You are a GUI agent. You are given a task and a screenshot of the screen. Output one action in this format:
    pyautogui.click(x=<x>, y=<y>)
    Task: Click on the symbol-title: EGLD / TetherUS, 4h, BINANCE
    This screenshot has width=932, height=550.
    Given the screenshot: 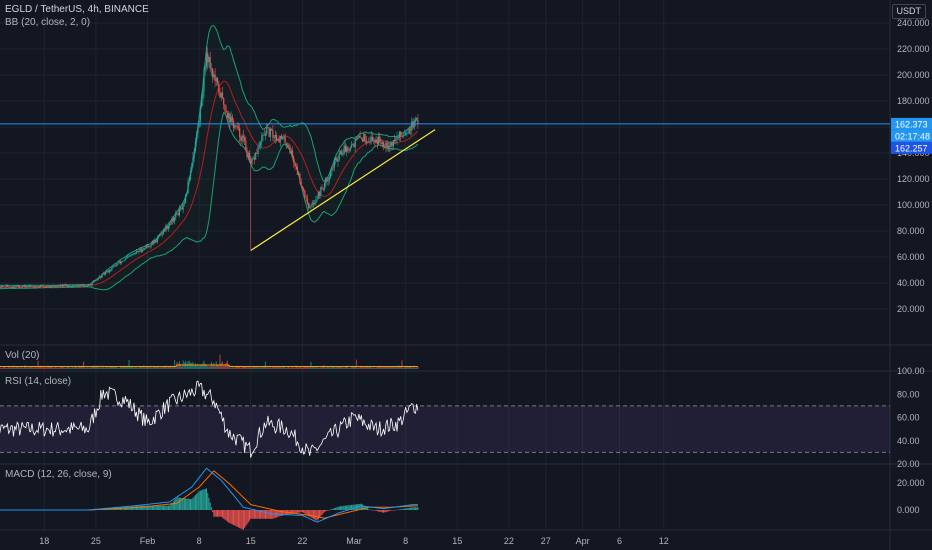 What is the action you would take?
    pyautogui.click(x=77, y=9)
    